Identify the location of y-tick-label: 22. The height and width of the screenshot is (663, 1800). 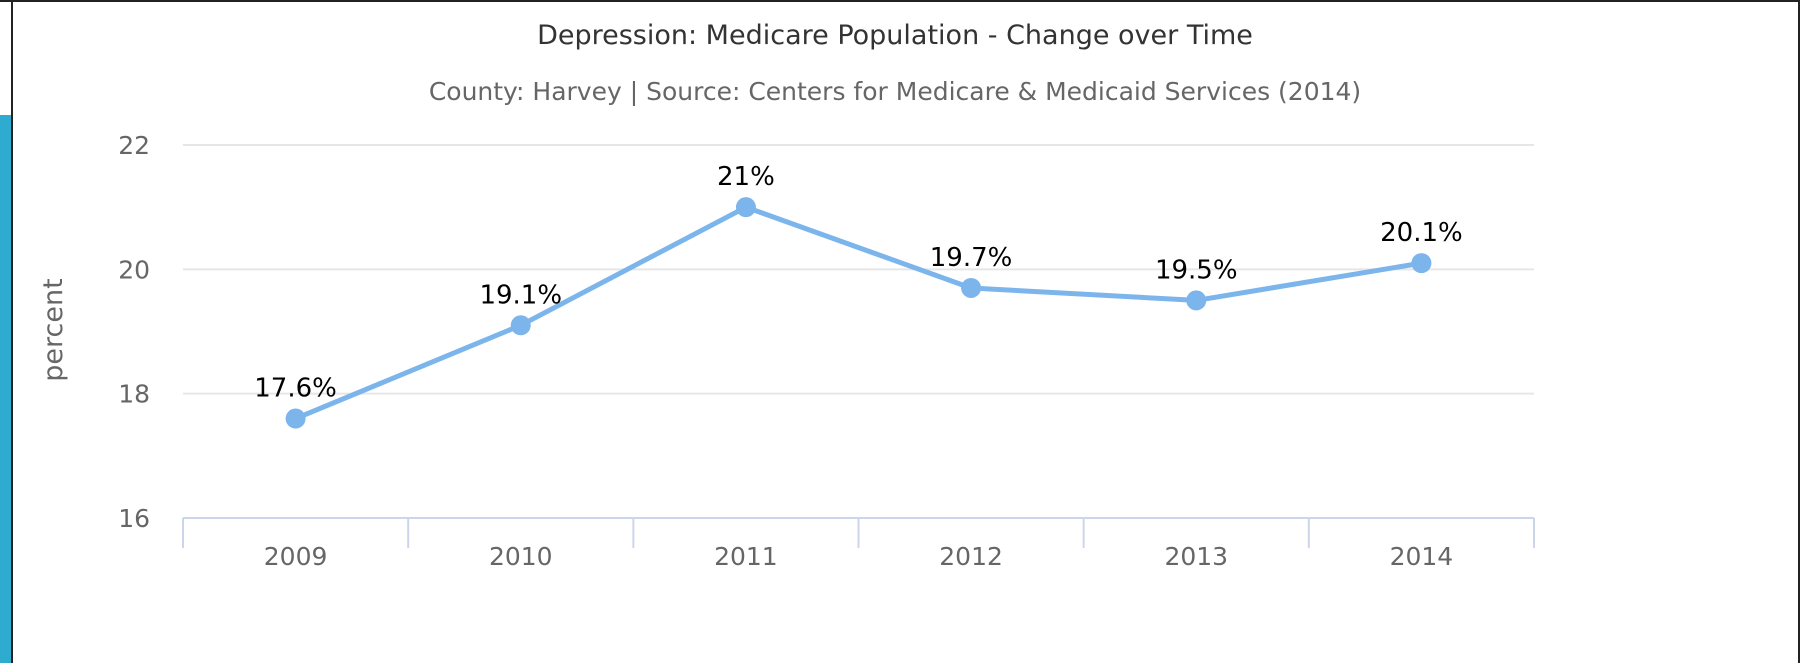
(134, 145).